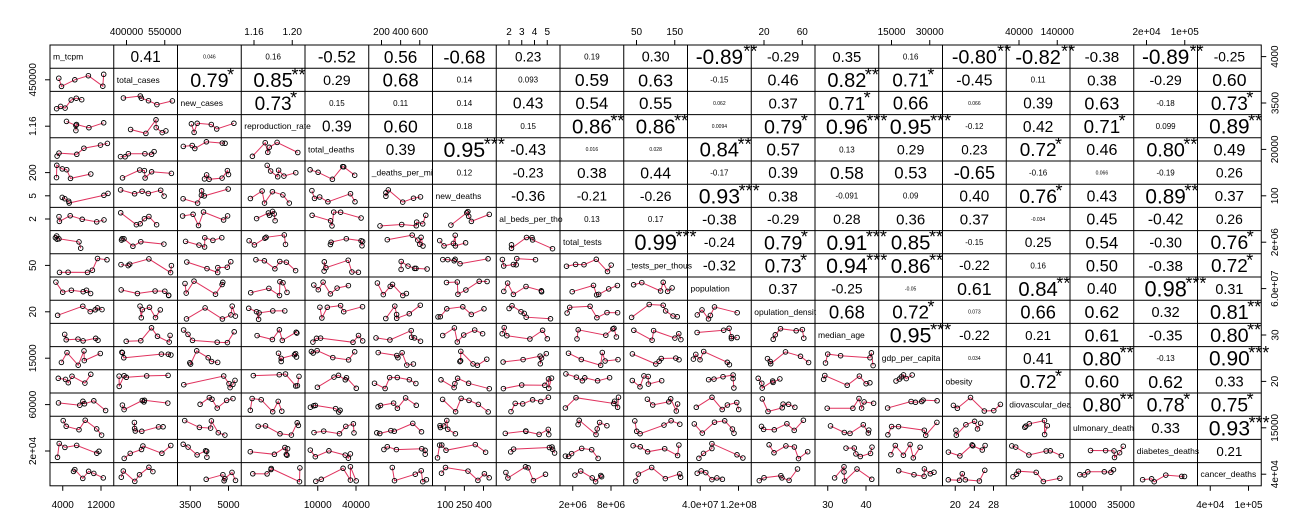 The height and width of the screenshot is (522, 1313). Describe the element at coordinates (1019, 32) in the screenshot. I see `axis-tick-label: 40000` at that location.